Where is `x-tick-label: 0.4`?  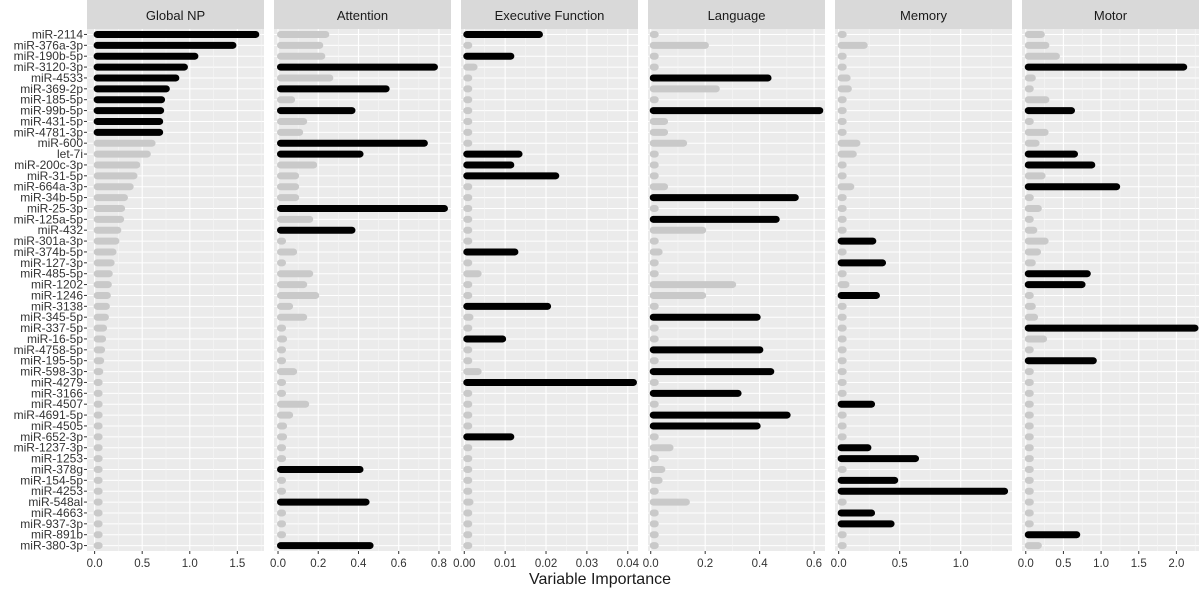 x-tick-label: 0.4 is located at coordinates (760, 564).